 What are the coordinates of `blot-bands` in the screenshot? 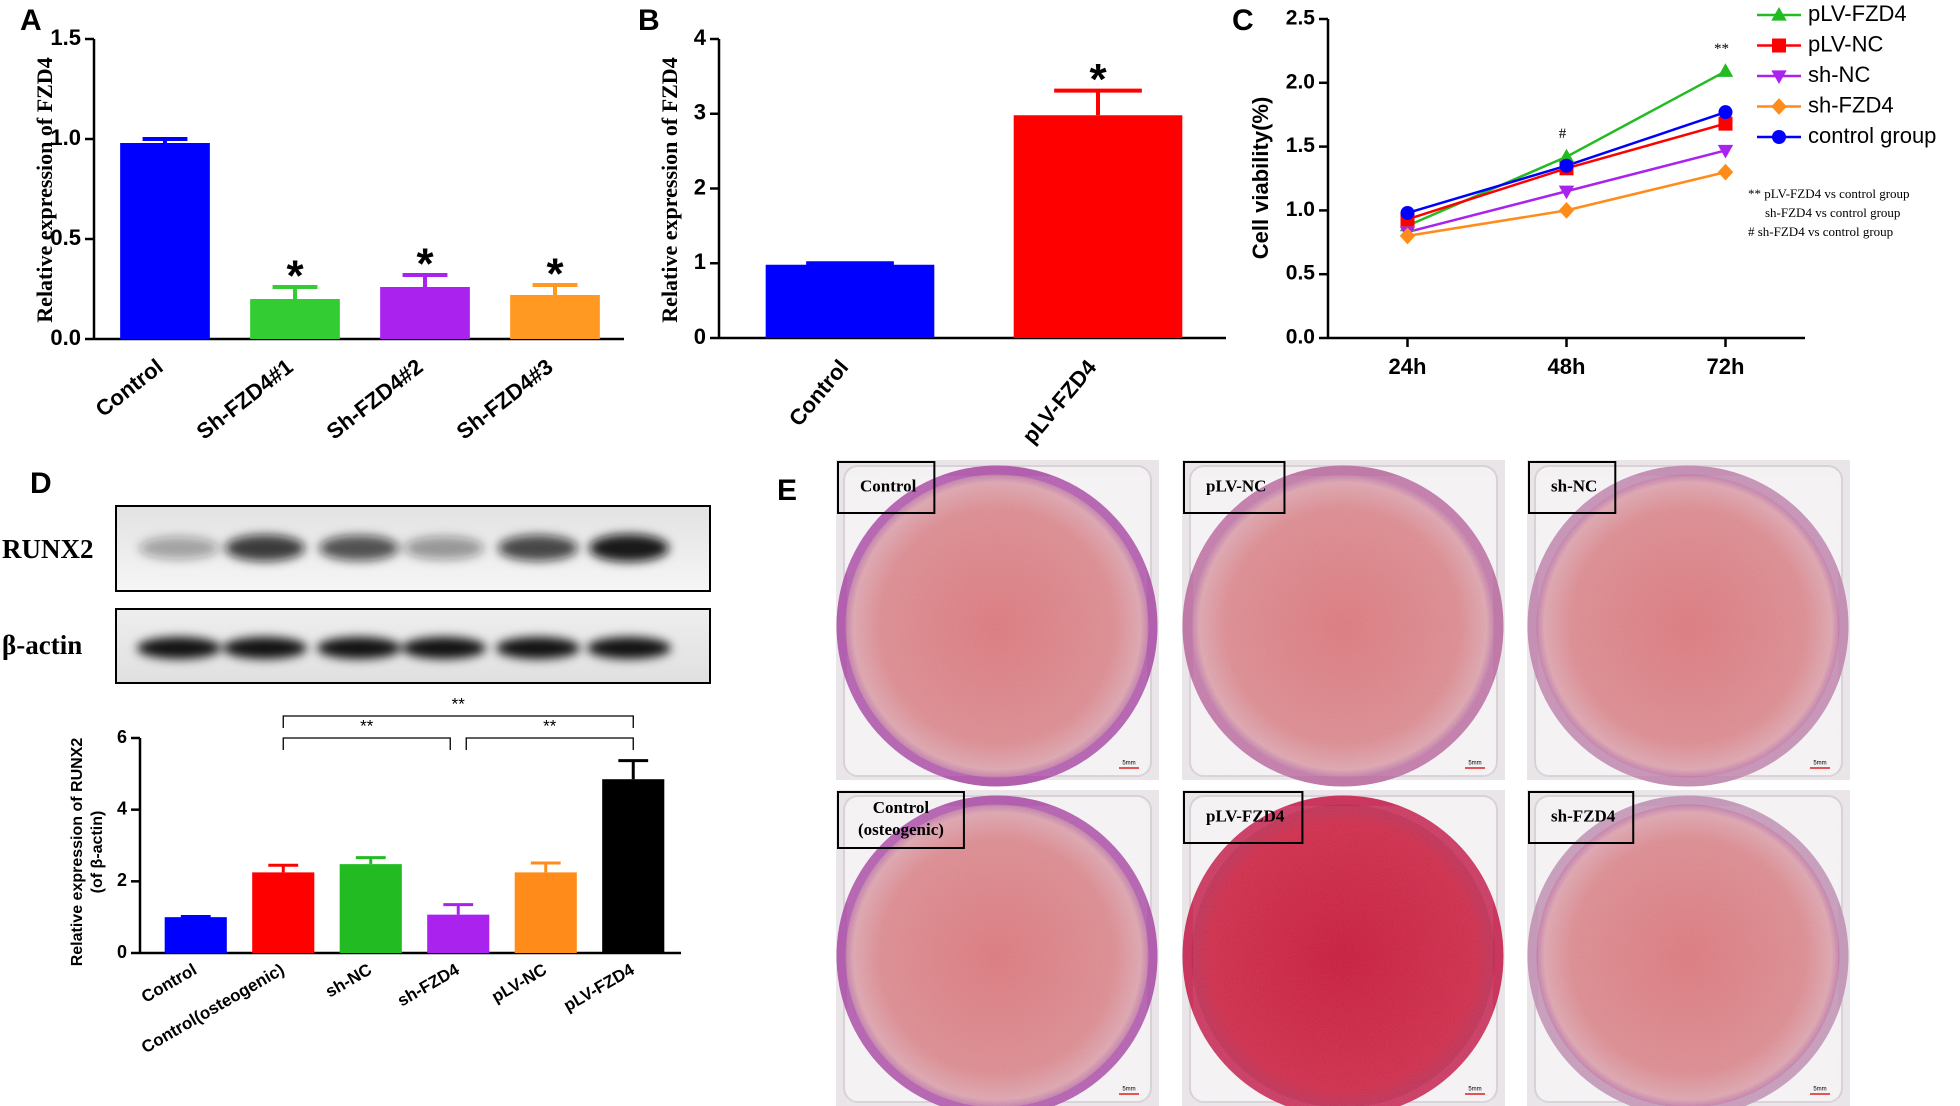 It's located at (404, 596).